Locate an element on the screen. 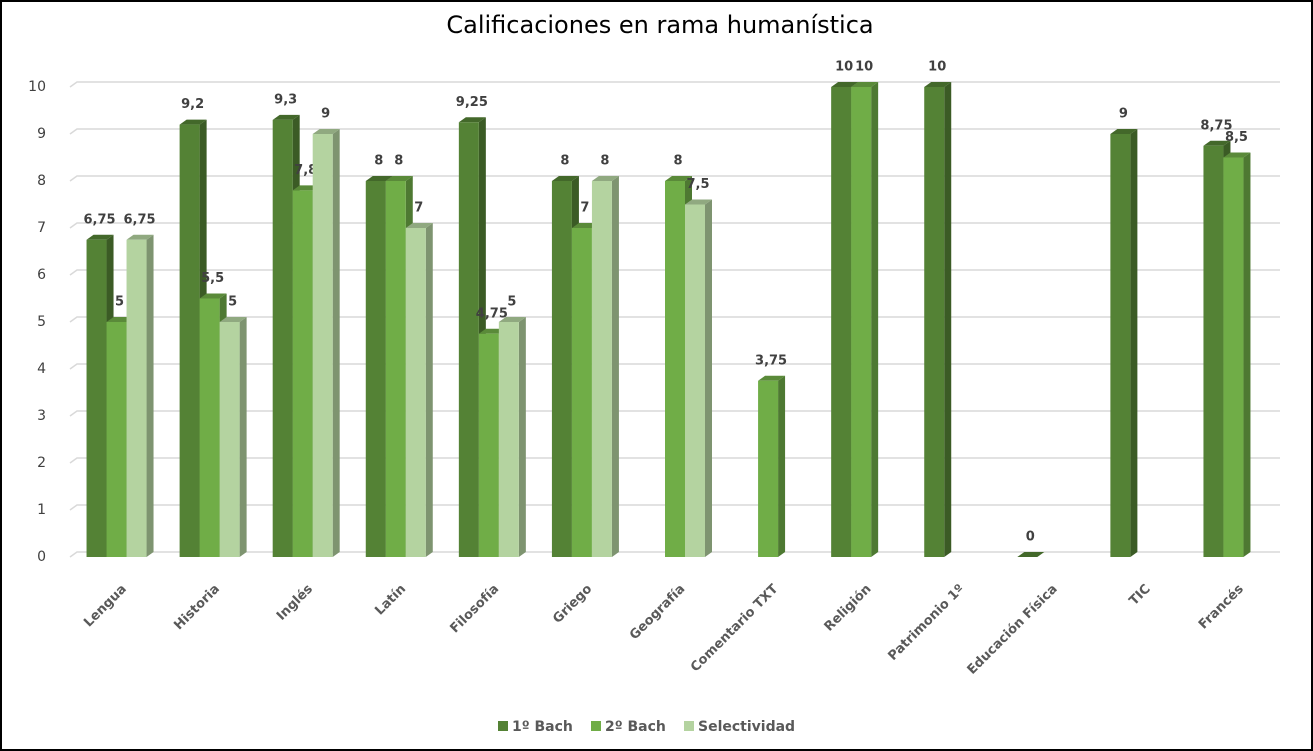 The image size is (1313, 751). data-label: 9,2 is located at coordinates (192, 104).